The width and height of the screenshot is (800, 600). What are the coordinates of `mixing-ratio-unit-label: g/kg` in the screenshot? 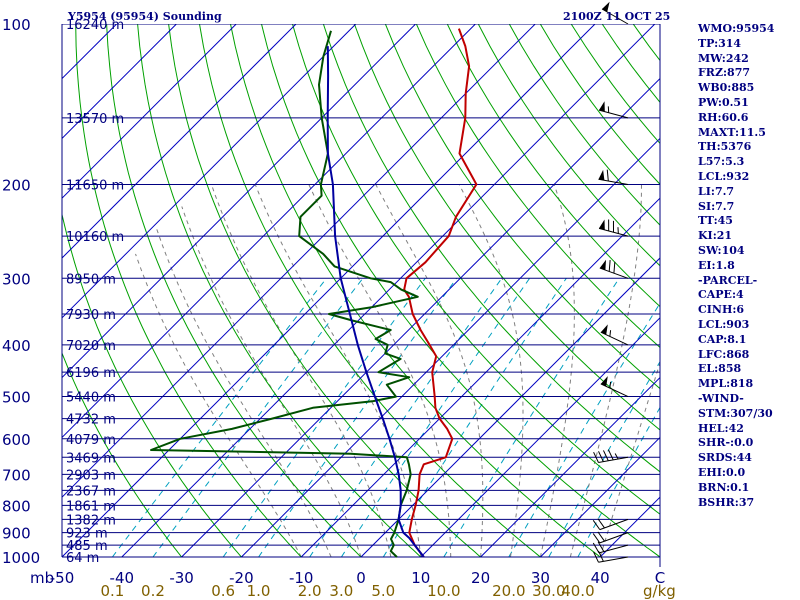 It's located at (659, 591).